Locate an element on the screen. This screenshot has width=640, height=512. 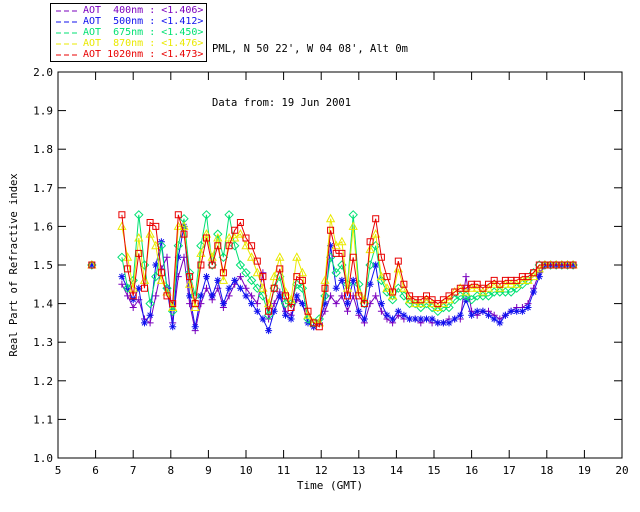
legend-item-aot-1020nm: AOT 1020nm : <1.473> is located at coordinates (128, 54).